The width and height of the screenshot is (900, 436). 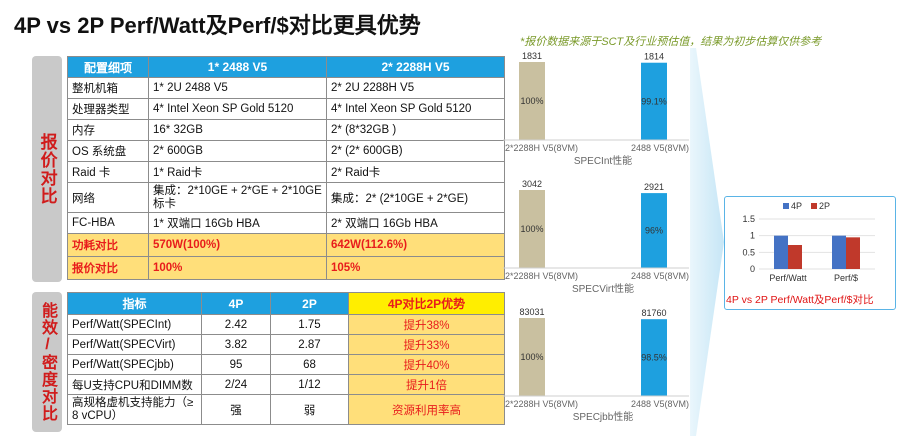 What do you see at coordinates (531, 312) in the screenshot?
I see `bar-value-label: 83031` at bounding box center [531, 312].